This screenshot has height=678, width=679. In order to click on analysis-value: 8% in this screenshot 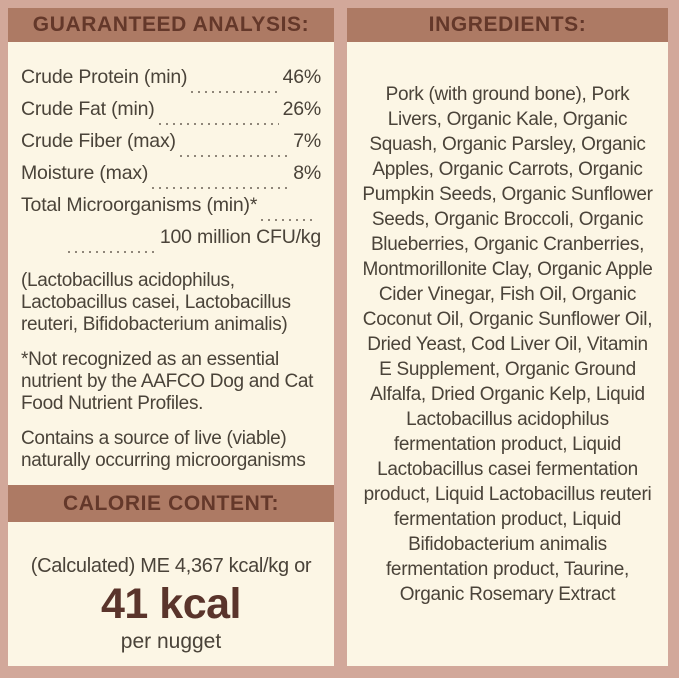, I will do `click(307, 173)`.